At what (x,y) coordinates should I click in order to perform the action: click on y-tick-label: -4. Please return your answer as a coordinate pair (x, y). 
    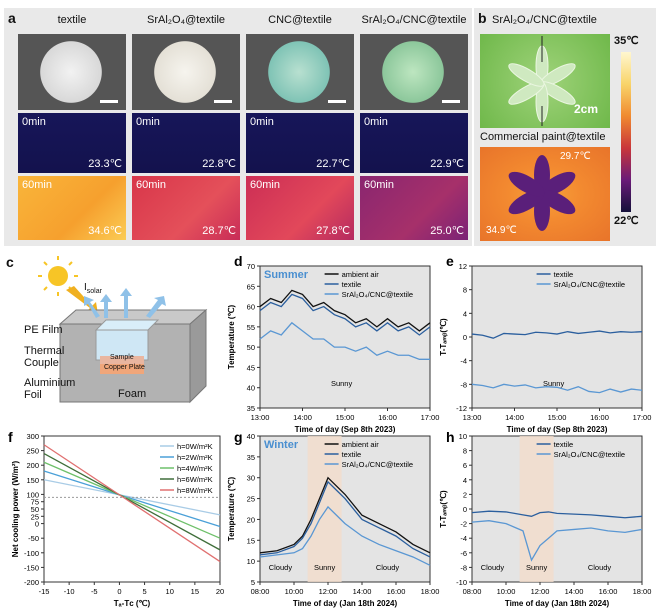
    Looking at the image, I should click on (463, 361).